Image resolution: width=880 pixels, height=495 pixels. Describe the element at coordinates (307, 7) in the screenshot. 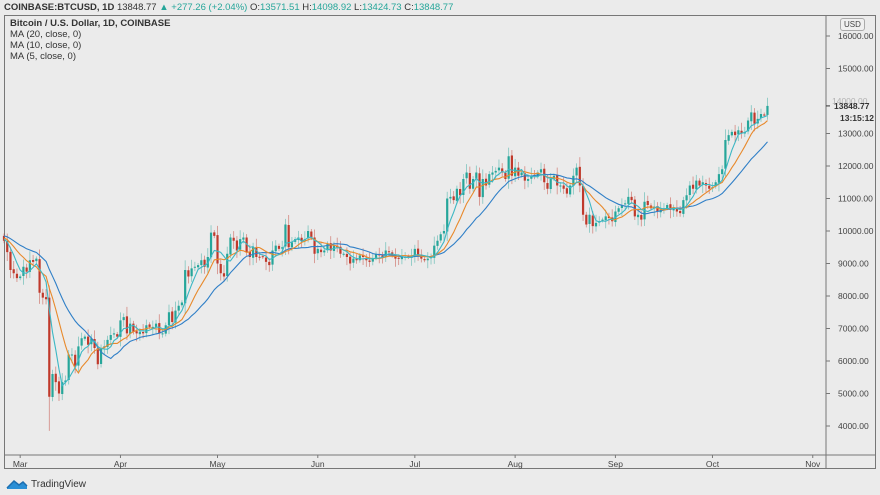

I see `high-label: H:` at that location.